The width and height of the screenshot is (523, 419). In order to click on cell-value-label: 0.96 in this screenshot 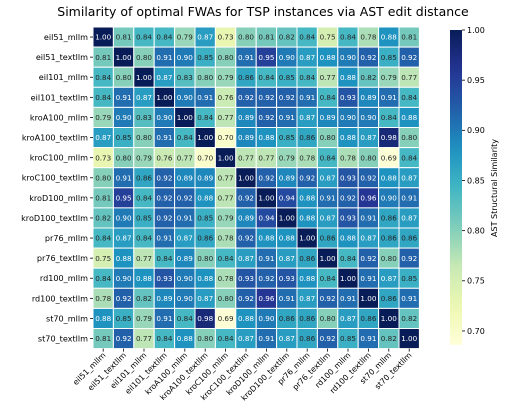, I will do `click(368, 197)`.